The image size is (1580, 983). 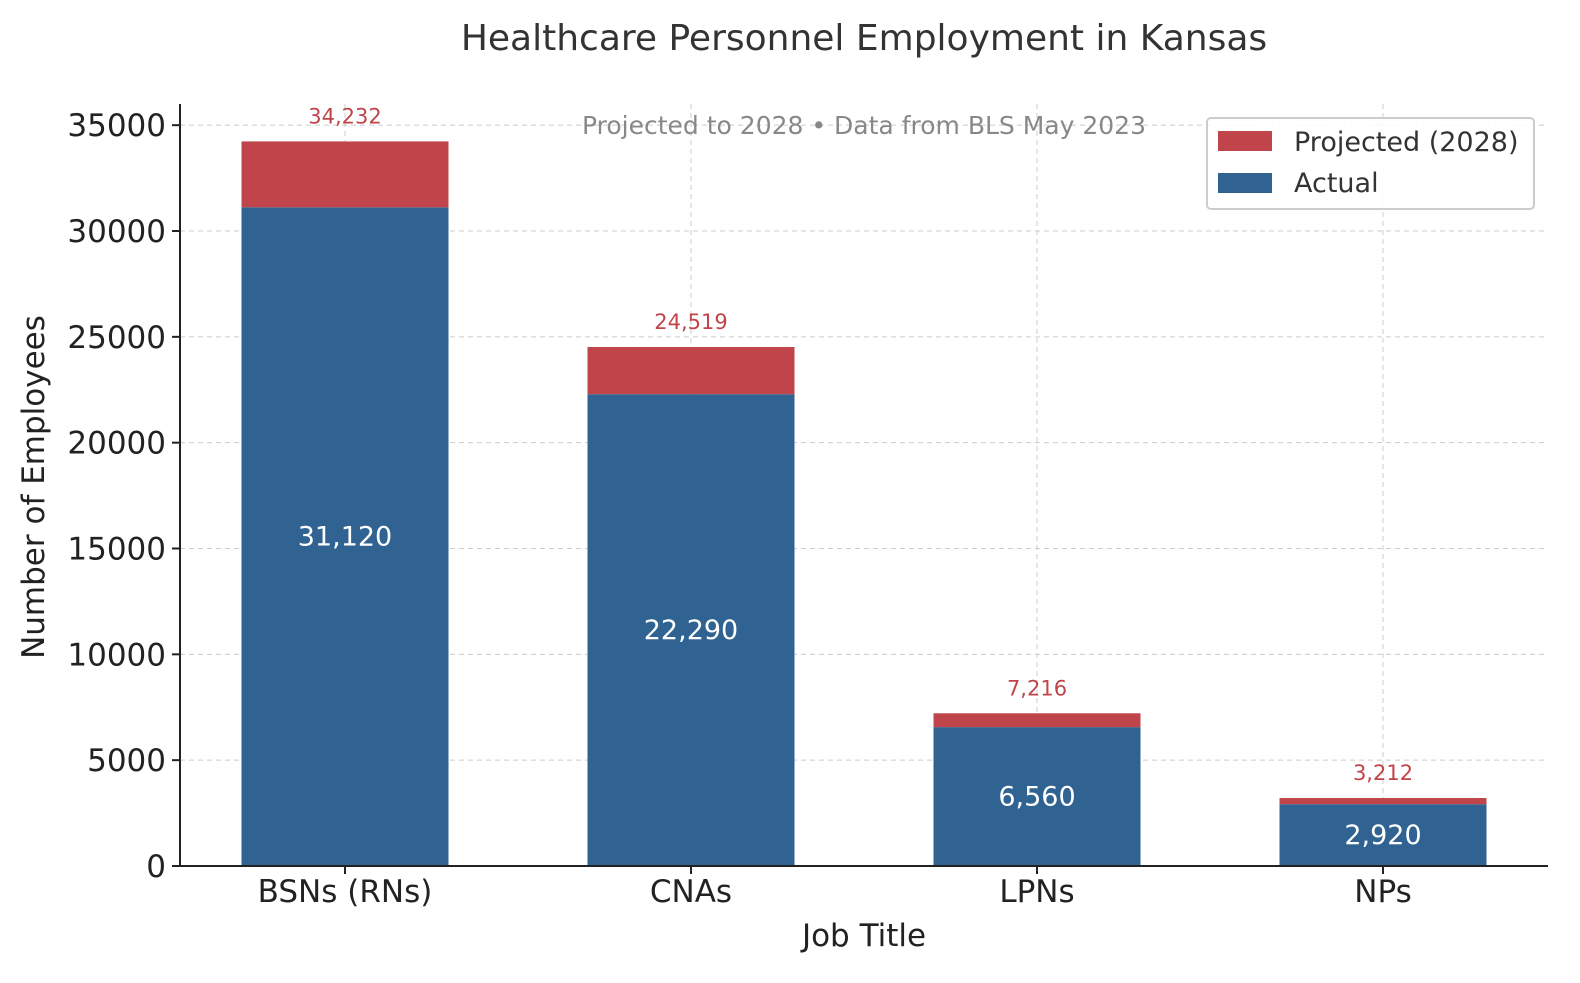 I want to click on legend: Projected (2028) Actual, so click(x=1370, y=163).